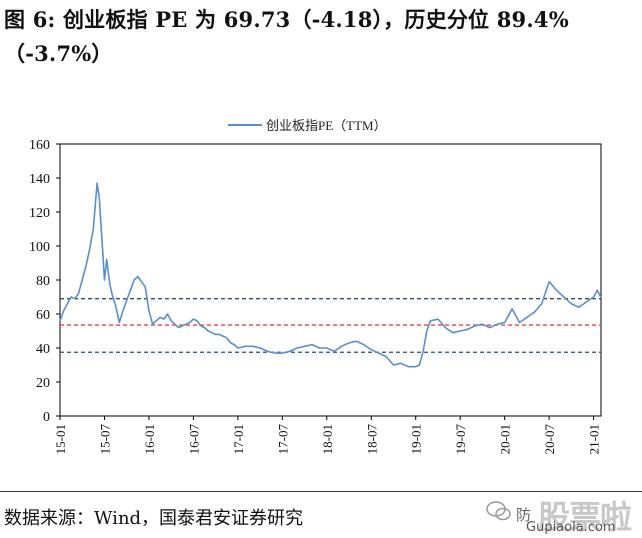 This screenshot has width=642, height=538. I want to click on x-tick-label: 16-07, so click(193, 439).